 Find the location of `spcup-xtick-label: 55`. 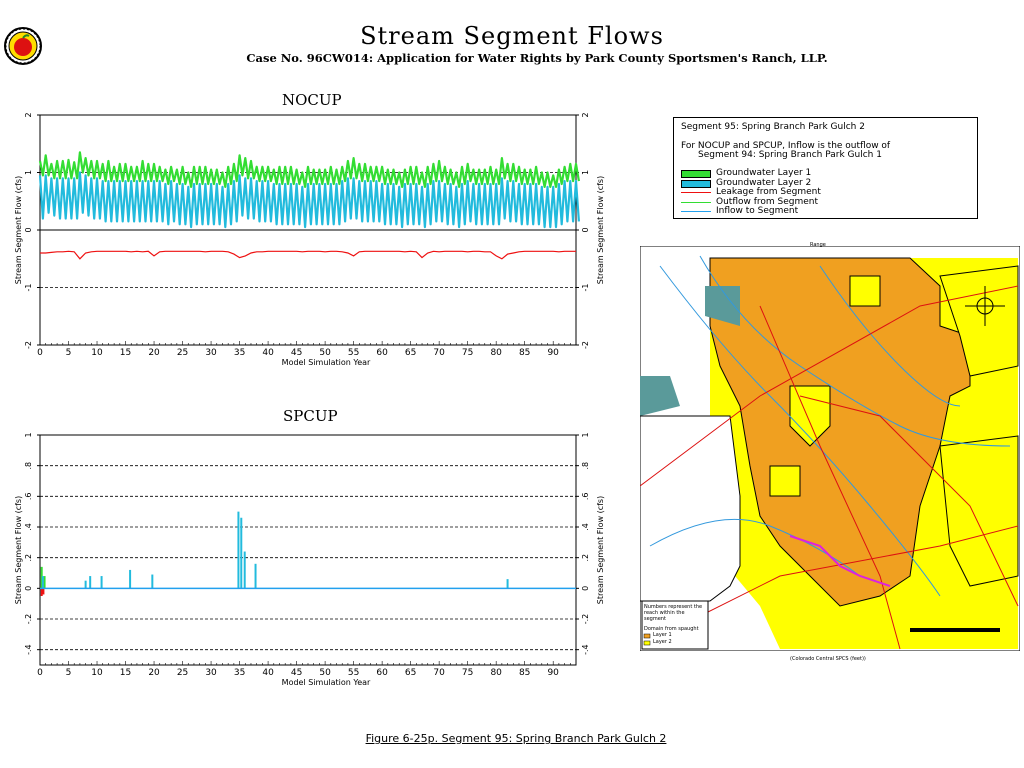

spcup-xtick-label: 55 is located at coordinates (353, 673).